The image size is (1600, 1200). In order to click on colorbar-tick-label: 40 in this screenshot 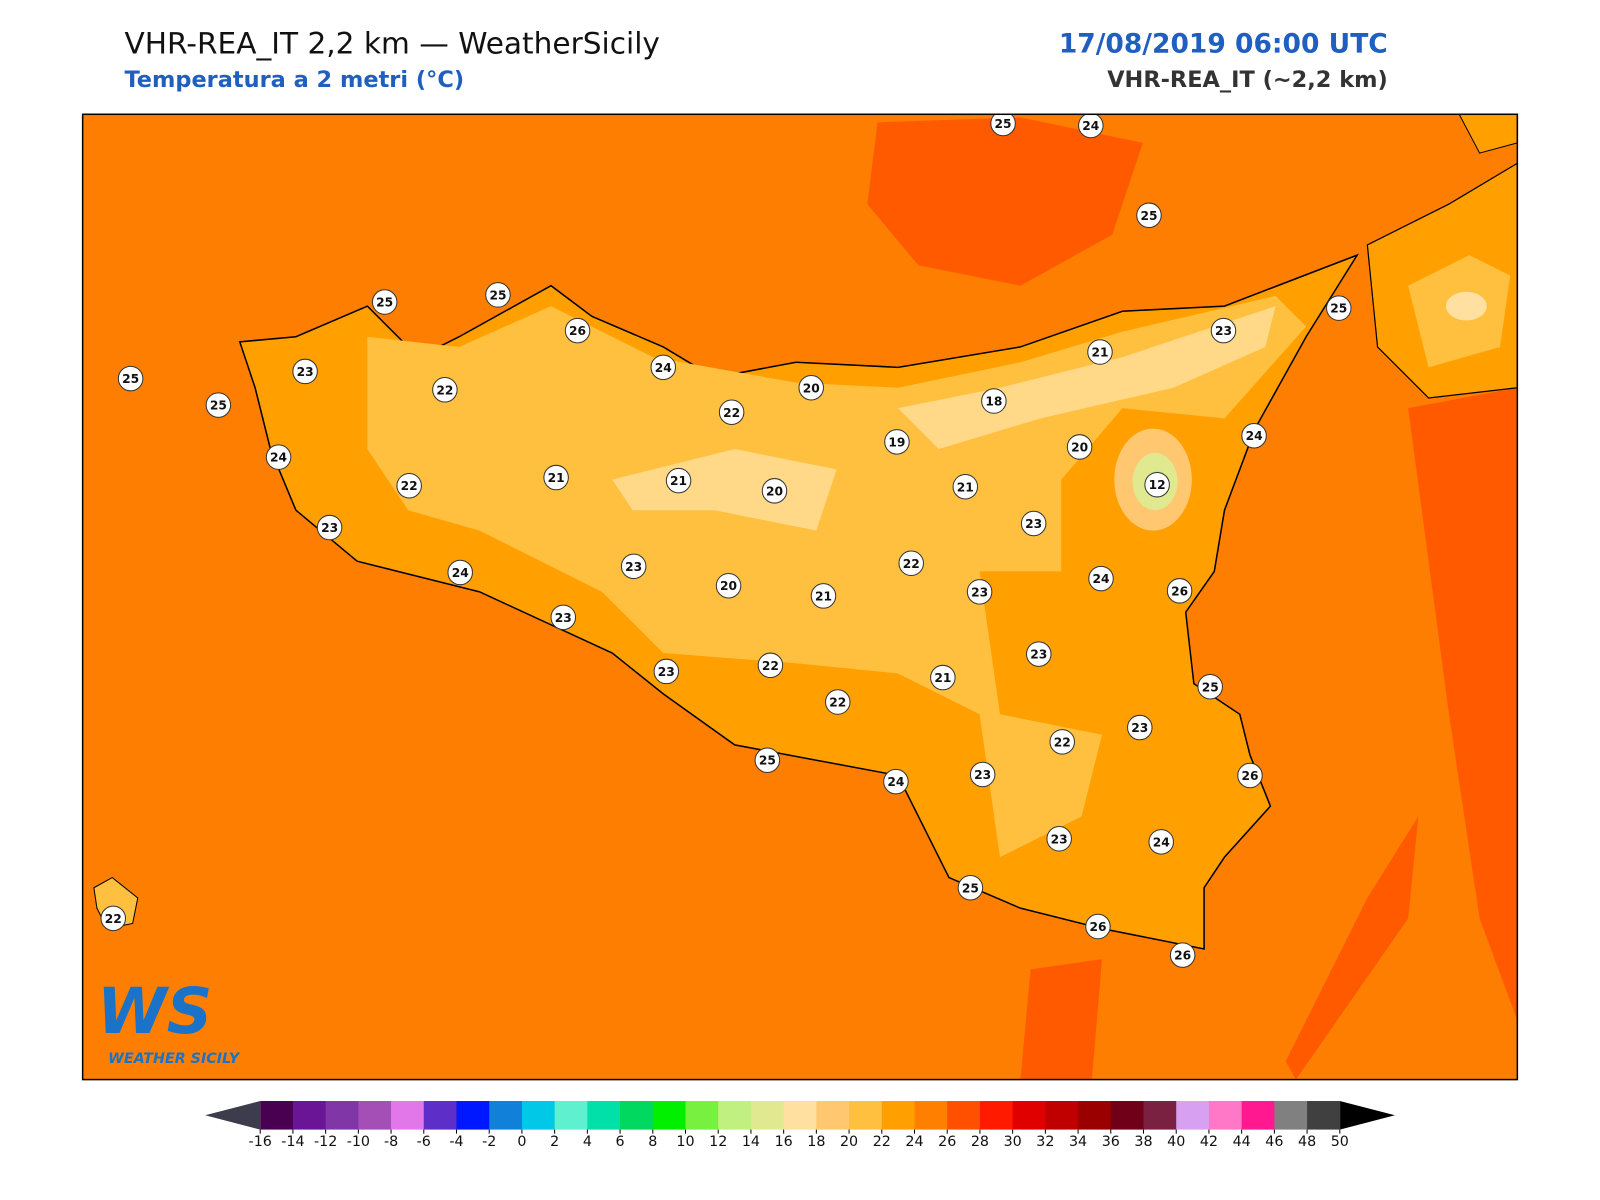, I will do `click(1176, 1142)`.